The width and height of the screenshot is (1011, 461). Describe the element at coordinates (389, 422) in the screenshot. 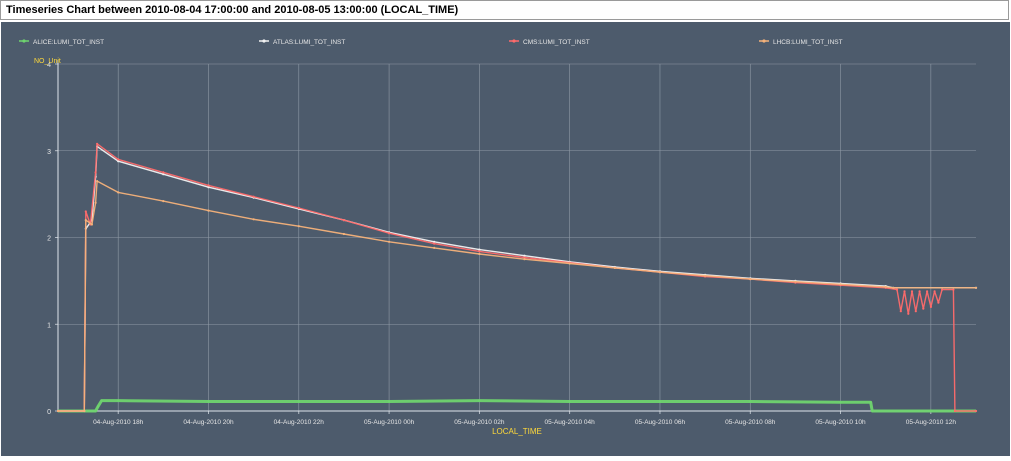

I see `x-tick-label-3: 05-Aug-2010 00h` at that location.